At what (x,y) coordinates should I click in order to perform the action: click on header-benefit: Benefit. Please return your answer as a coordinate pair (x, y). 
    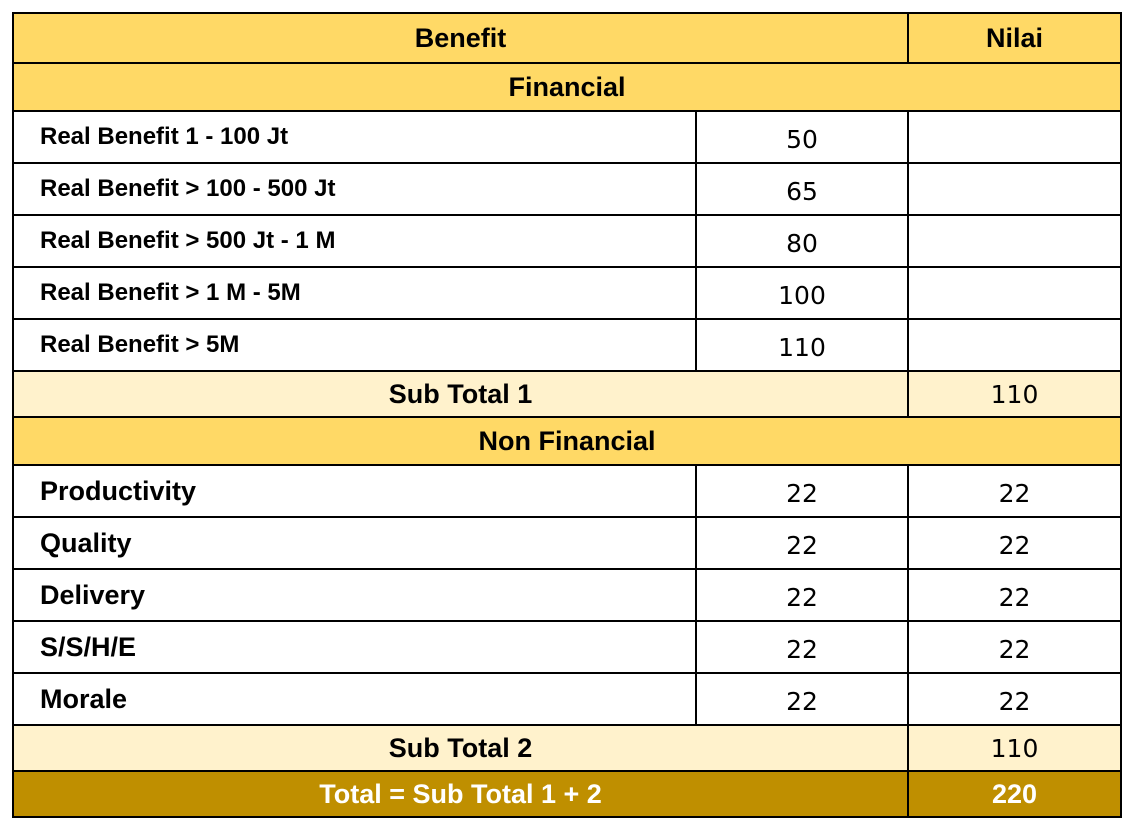
    Looking at the image, I should click on (460, 38).